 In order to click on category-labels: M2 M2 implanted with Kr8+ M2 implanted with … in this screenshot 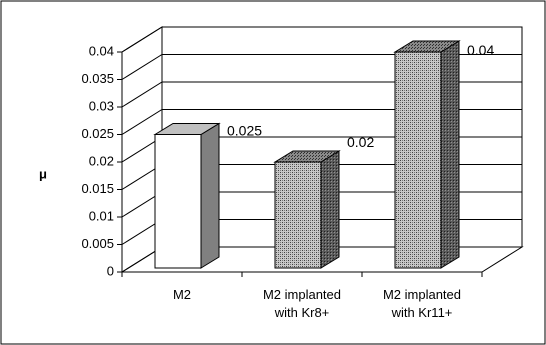, I will do `click(317, 303)`.